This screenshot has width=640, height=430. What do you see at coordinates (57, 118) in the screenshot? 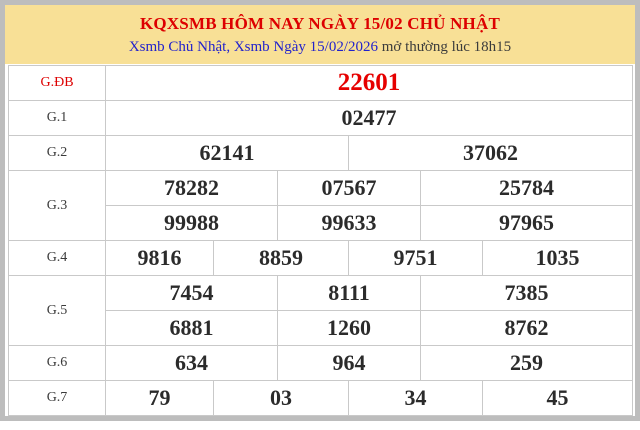
I see `prize-label-g1: G.1` at bounding box center [57, 118].